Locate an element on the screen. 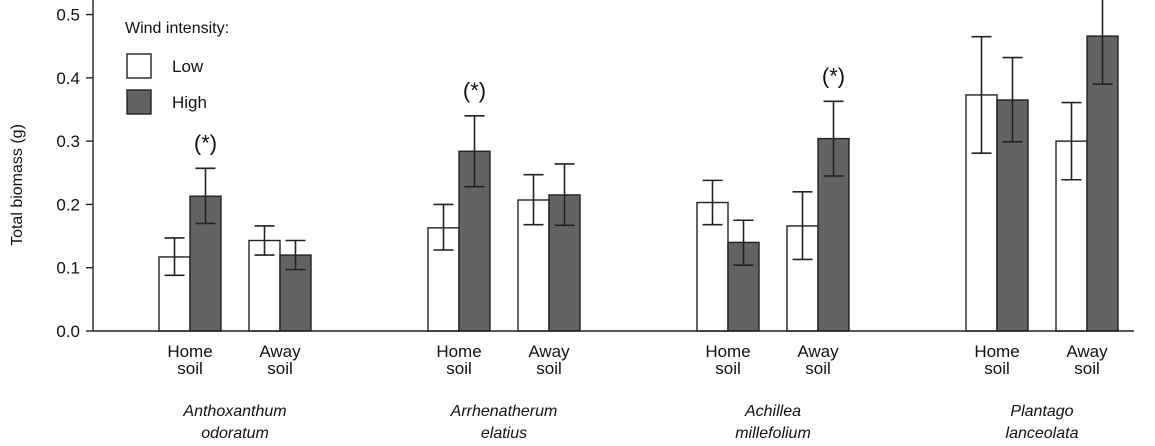 This screenshot has width=1155, height=446. legend: Wind intensity: Low High is located at coordinates (177, 67).